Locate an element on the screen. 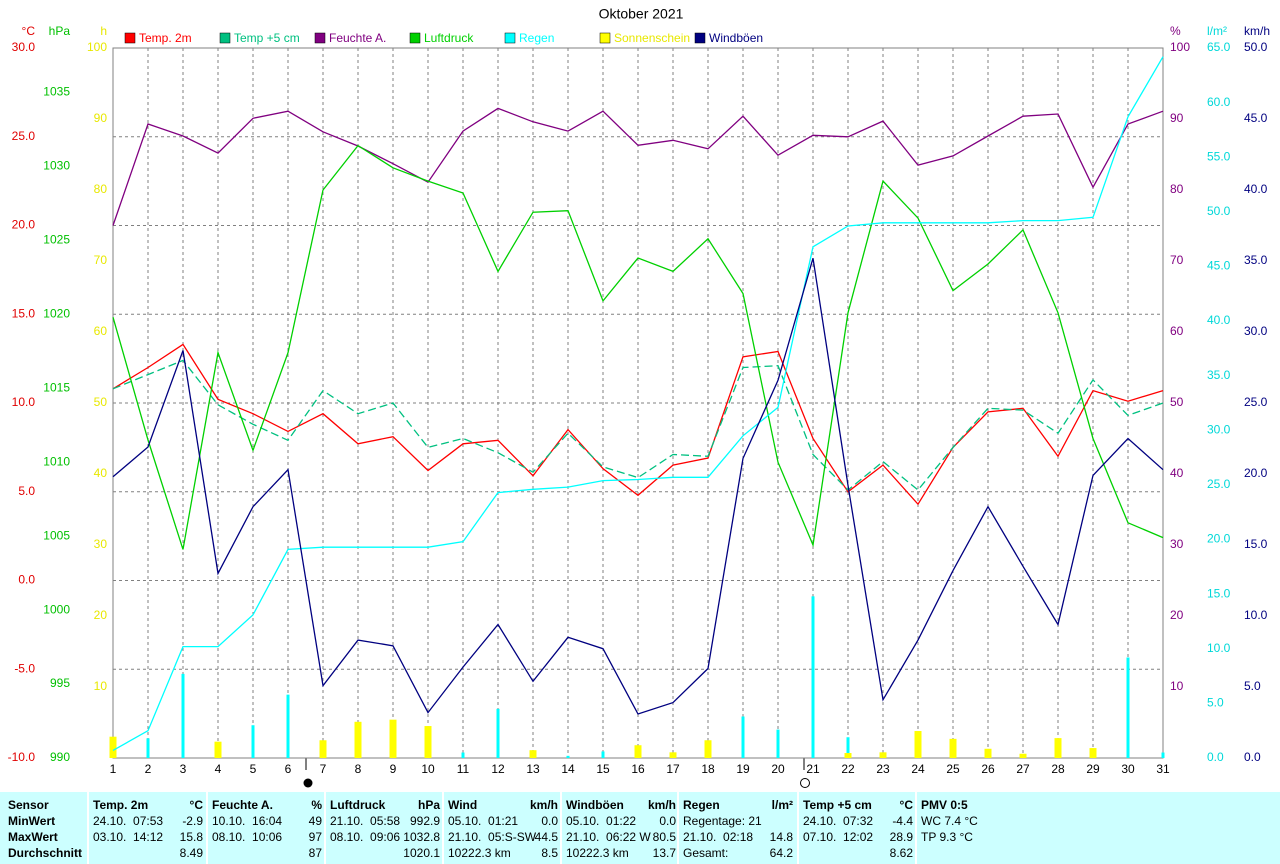  x-tick-label: 21 is located at coordinates (813, 769).